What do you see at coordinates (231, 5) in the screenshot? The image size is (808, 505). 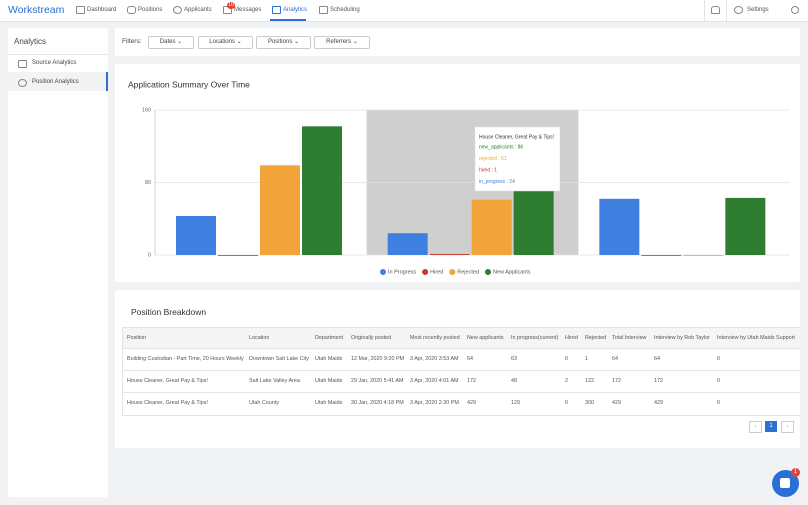 I see `badge: 10` at bounding box center [231, 5].